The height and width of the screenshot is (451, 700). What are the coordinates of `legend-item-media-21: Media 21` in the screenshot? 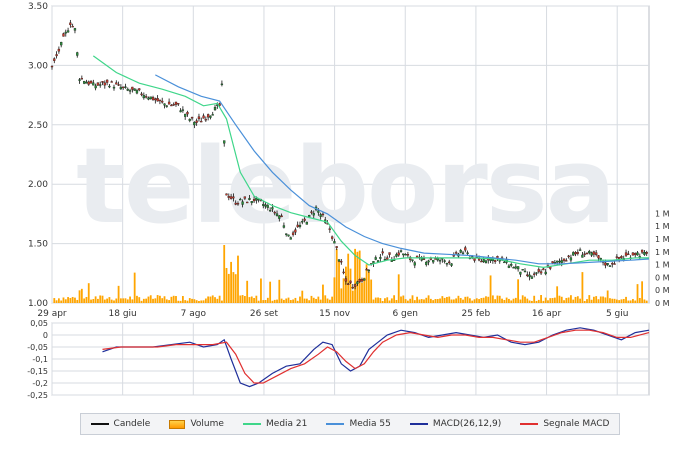 It's located at (275, 424).